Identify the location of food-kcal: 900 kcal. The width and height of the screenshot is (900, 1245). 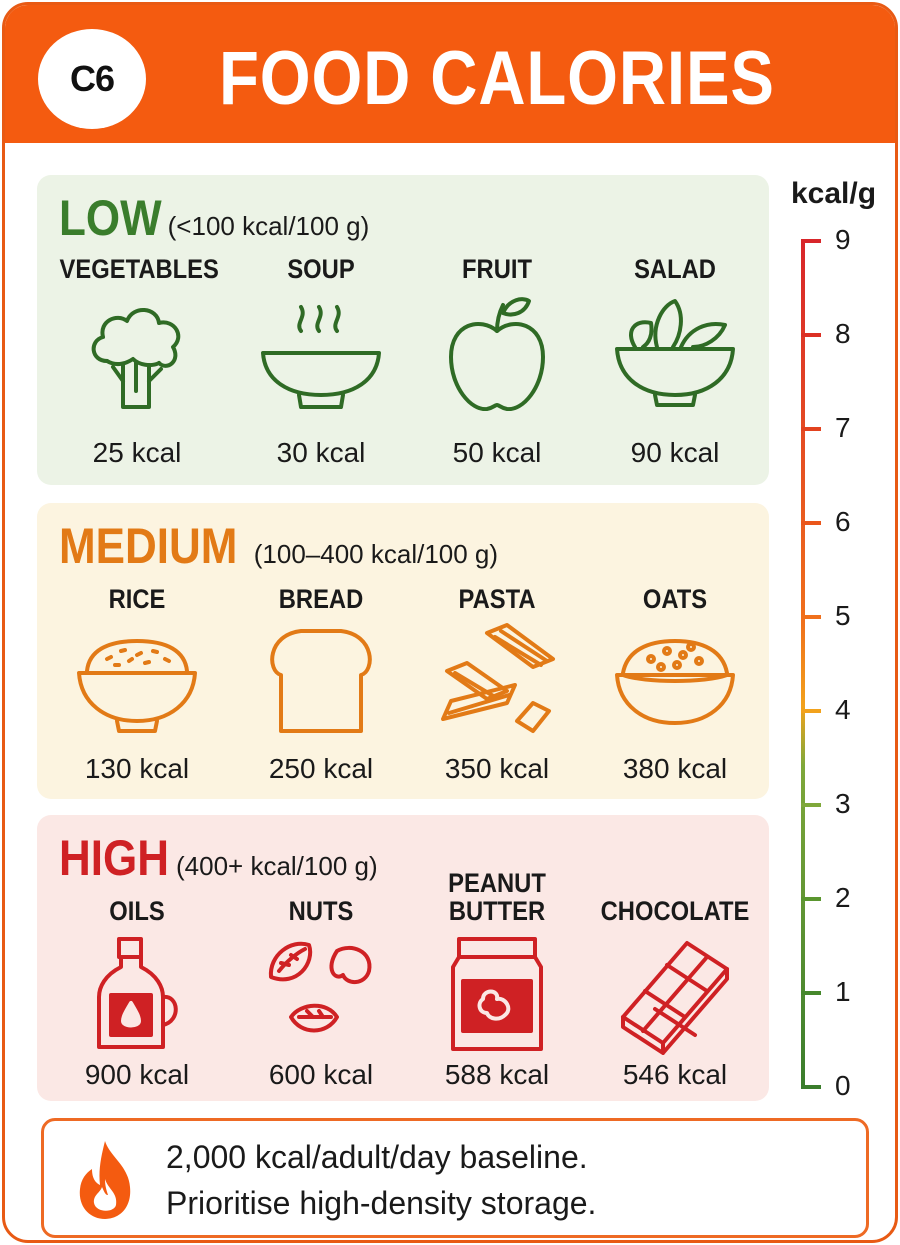
(137, 1074).